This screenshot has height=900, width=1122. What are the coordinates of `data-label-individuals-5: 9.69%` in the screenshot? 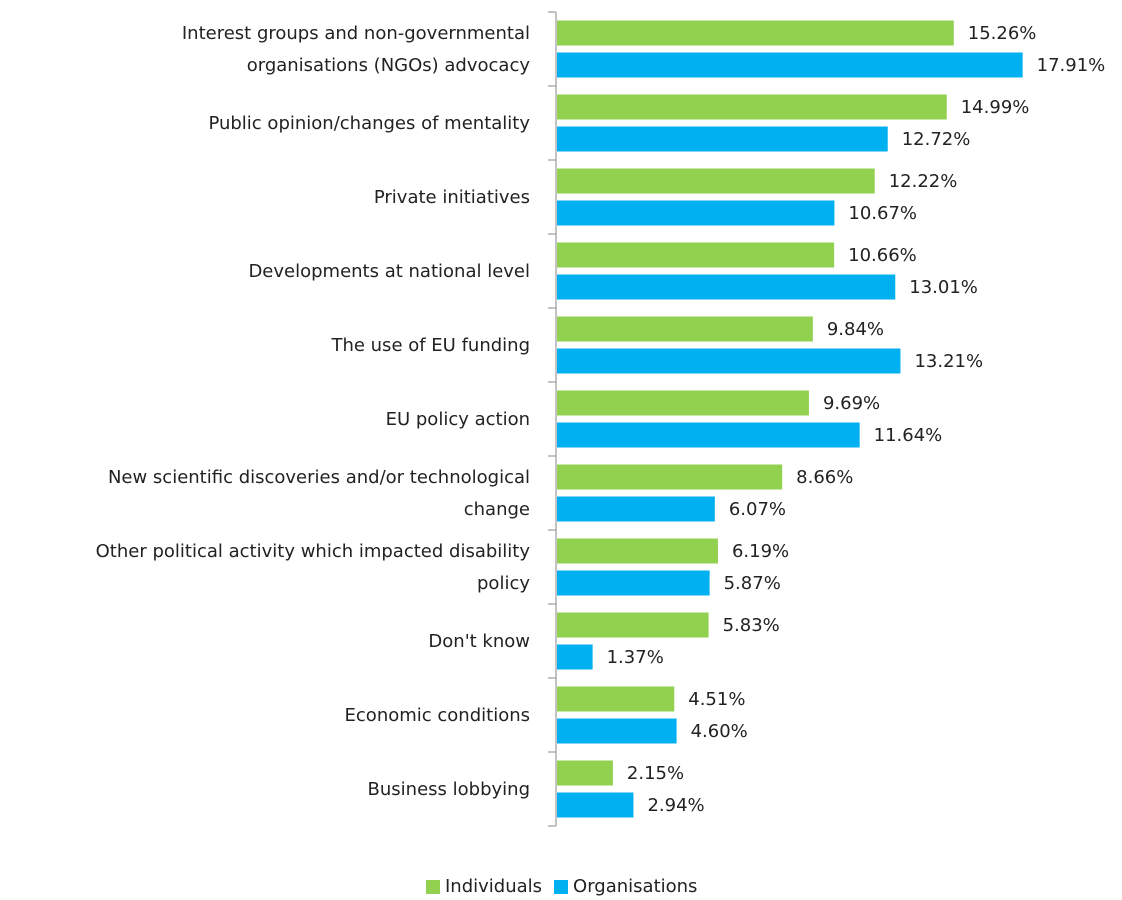 It's located at (851, 403).